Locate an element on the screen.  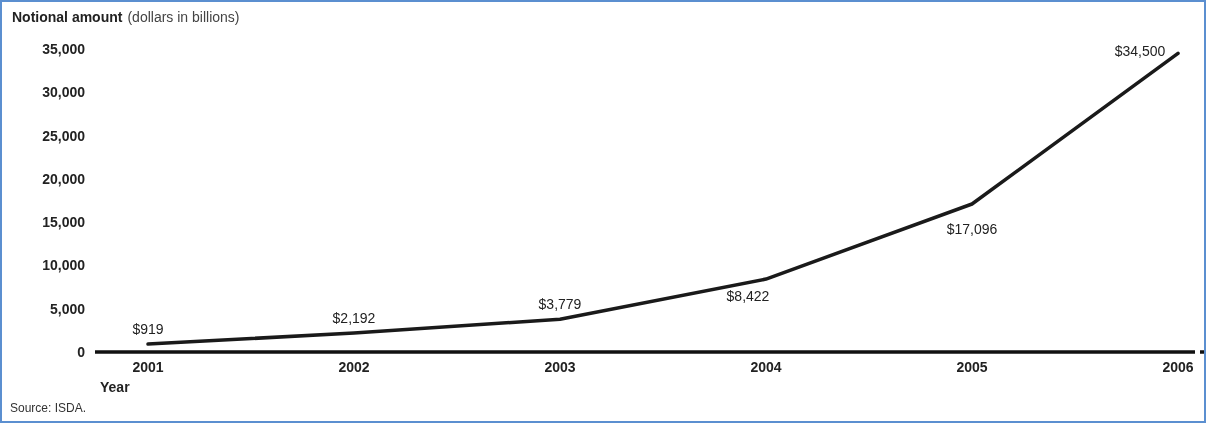
data-label: $8,422 is located at coordinates (748, 296).